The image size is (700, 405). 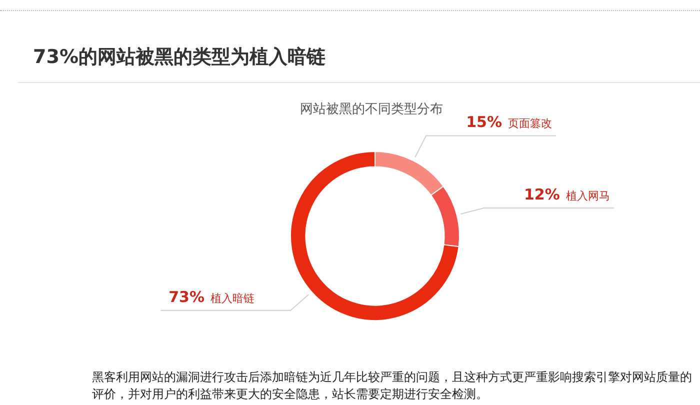 I want to click on data-label: 73%, so click(x=186, y=297).